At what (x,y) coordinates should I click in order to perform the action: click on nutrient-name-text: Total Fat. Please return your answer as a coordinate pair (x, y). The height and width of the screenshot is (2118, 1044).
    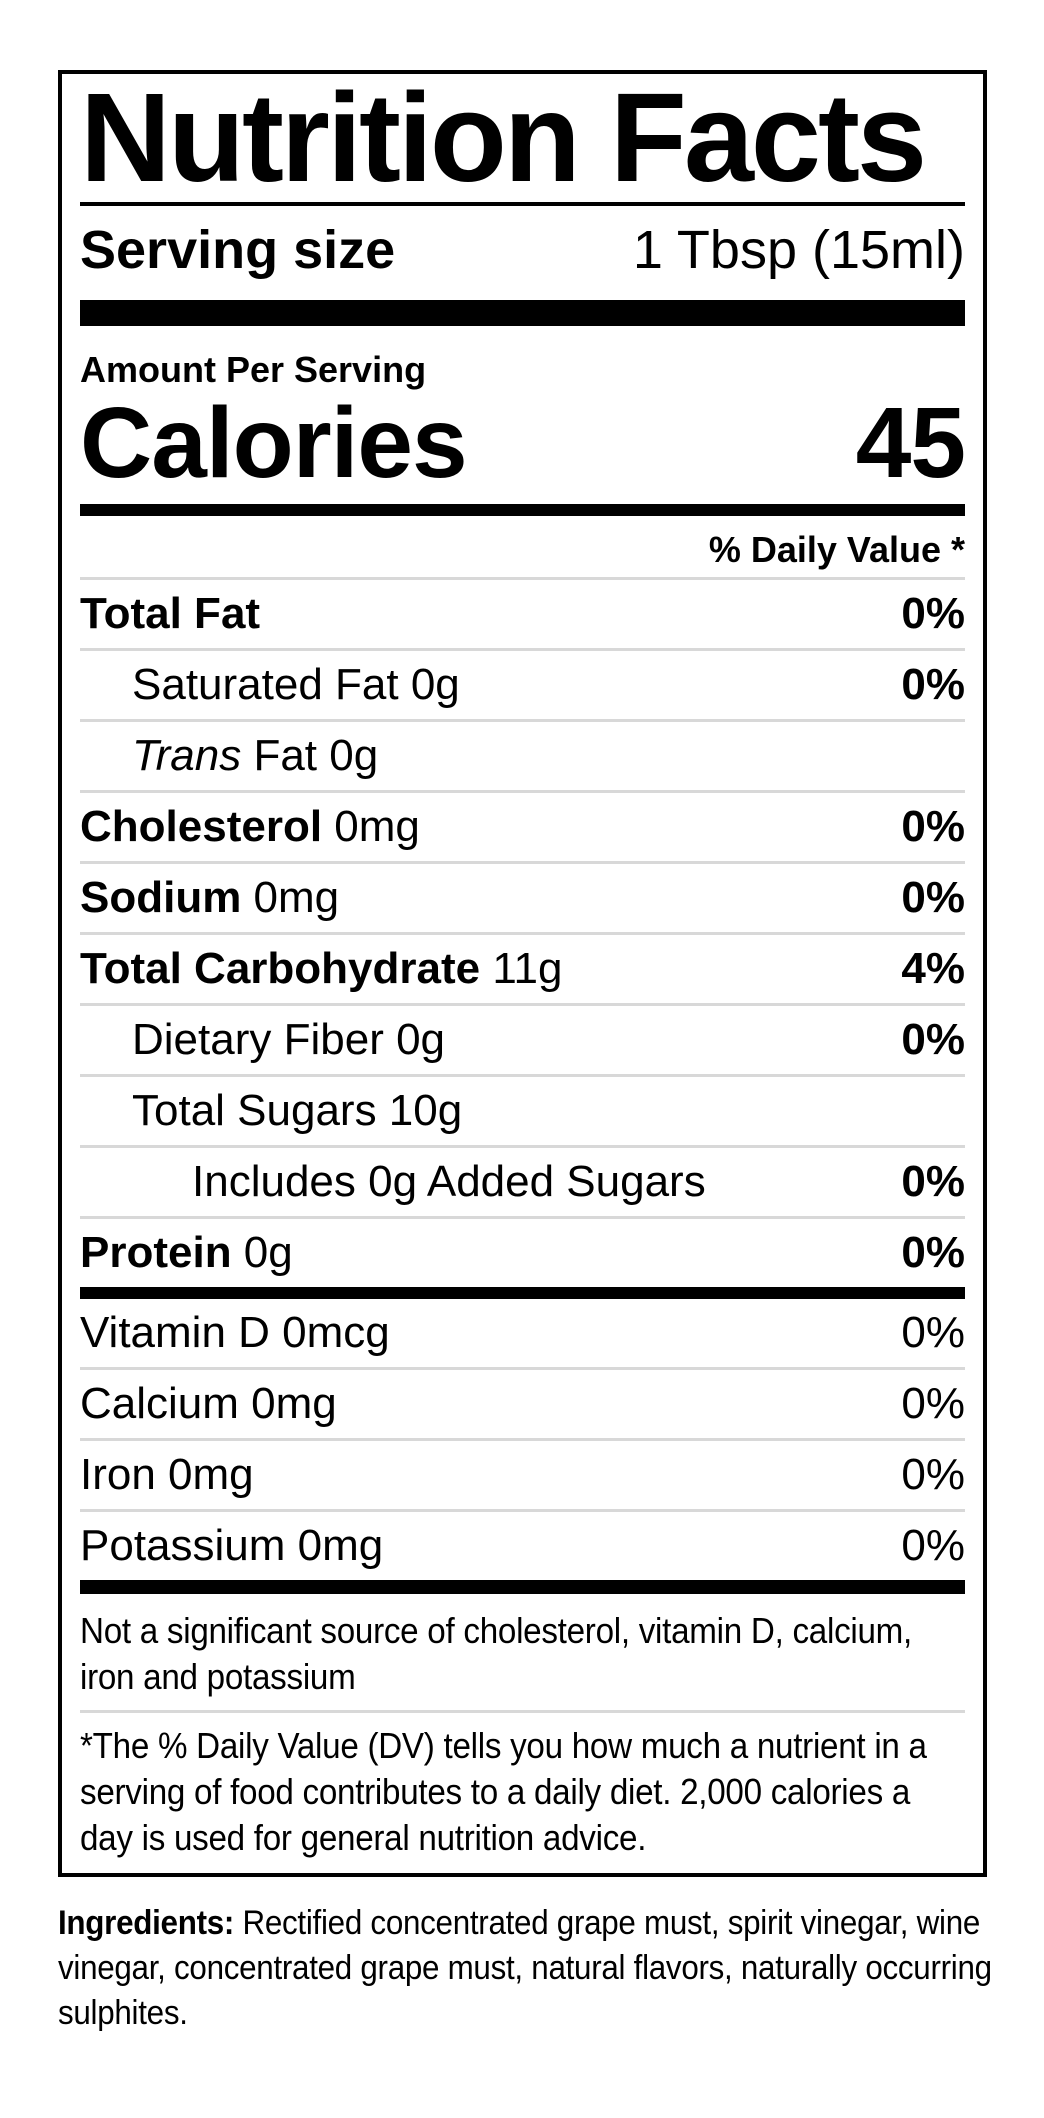
    Looking at the image, I should click on (170, 613).